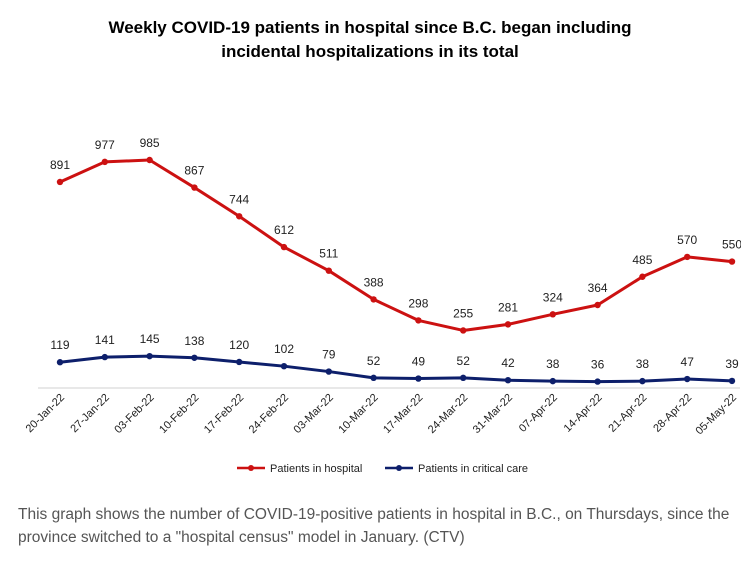 Image resolution: width=741 pixels, height=564 pixels. Describe the element at coordinates (239, 199) in the screenshot. I see `hospital-data-label: 744` at that location.